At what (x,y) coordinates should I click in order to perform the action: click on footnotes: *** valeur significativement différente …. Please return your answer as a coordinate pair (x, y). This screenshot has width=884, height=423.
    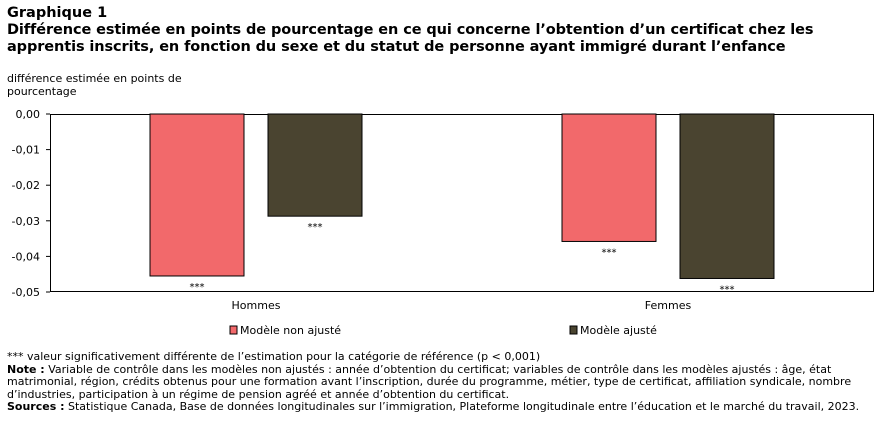
    Looking at the image, I should click on (444, 382).